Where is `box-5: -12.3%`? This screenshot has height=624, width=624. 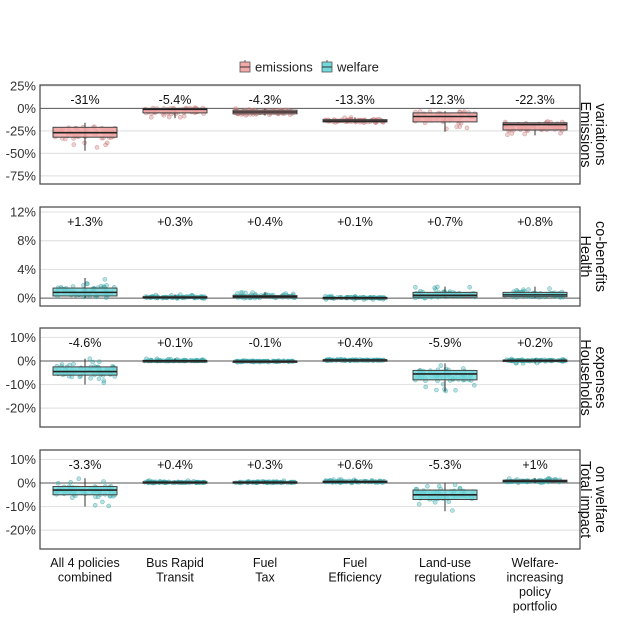 box-5: -12.3% is located at coordinates (445, 112).